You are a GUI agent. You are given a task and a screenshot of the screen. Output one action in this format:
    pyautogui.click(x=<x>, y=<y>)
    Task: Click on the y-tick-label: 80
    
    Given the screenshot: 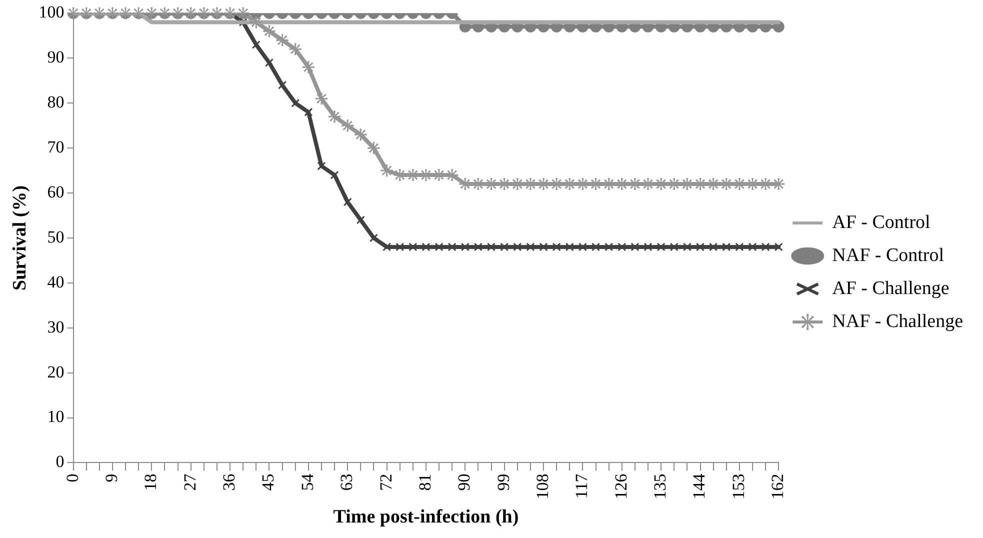 What is the action you would take?
    pyautogui.click(x=55, y=102)
    